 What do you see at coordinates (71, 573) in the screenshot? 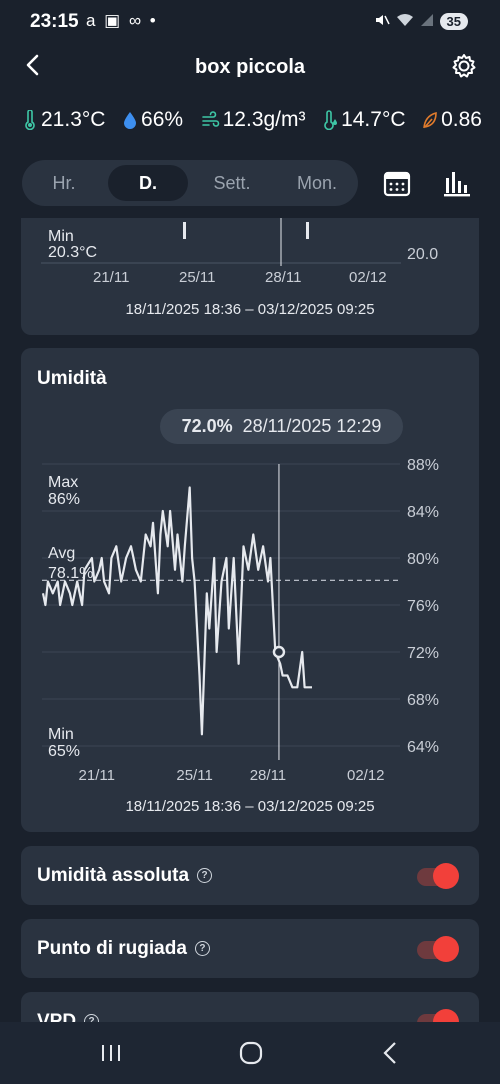
I see `humidity-avg-value: 78.1%` at bounding box center [71, 573].